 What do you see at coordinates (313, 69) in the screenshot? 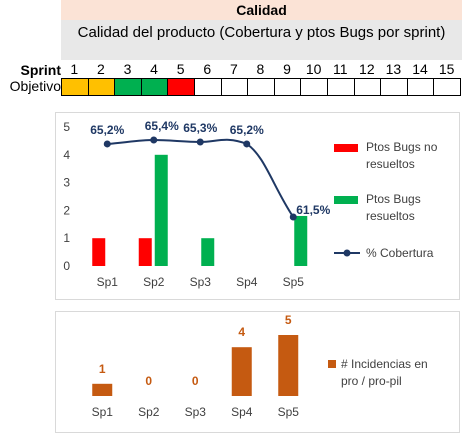
I see `sprint-number-10: 10` at bounding box center [313, 69].